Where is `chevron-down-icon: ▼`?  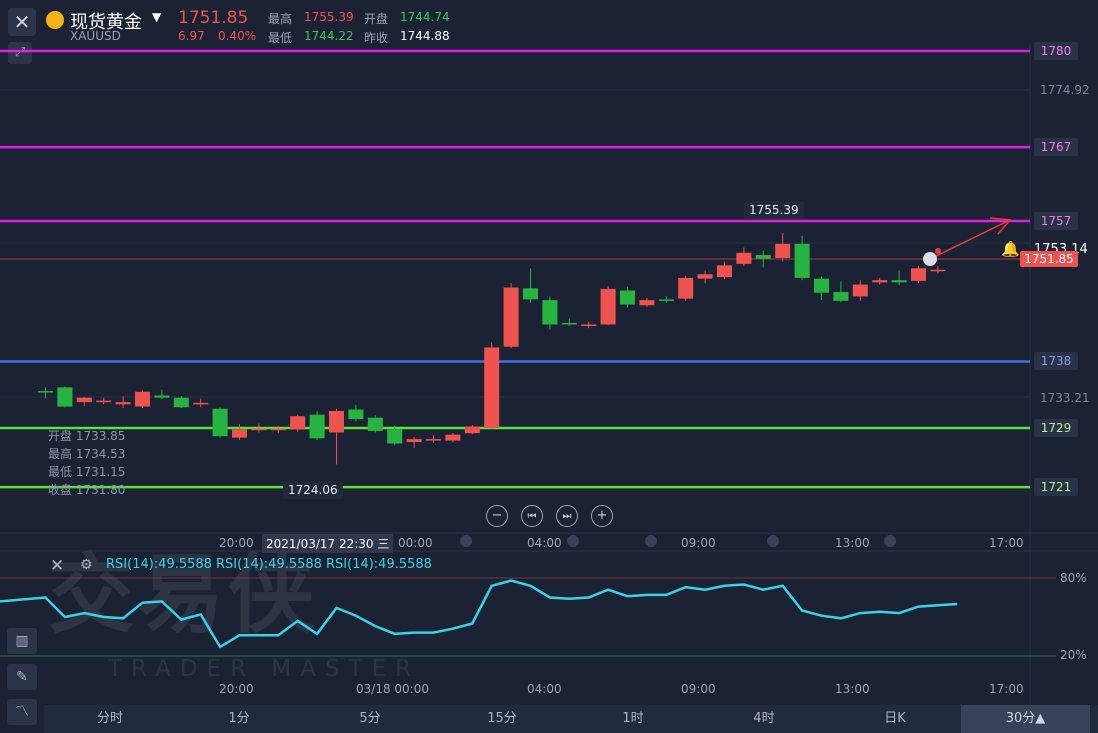 chevron-down-icon: ▼ is located at coordinates (157, 17).